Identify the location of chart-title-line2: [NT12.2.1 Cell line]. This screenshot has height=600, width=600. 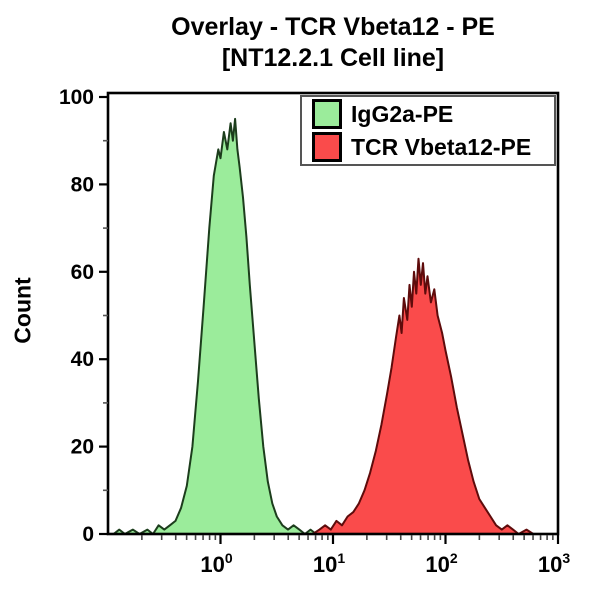
(333, 58).